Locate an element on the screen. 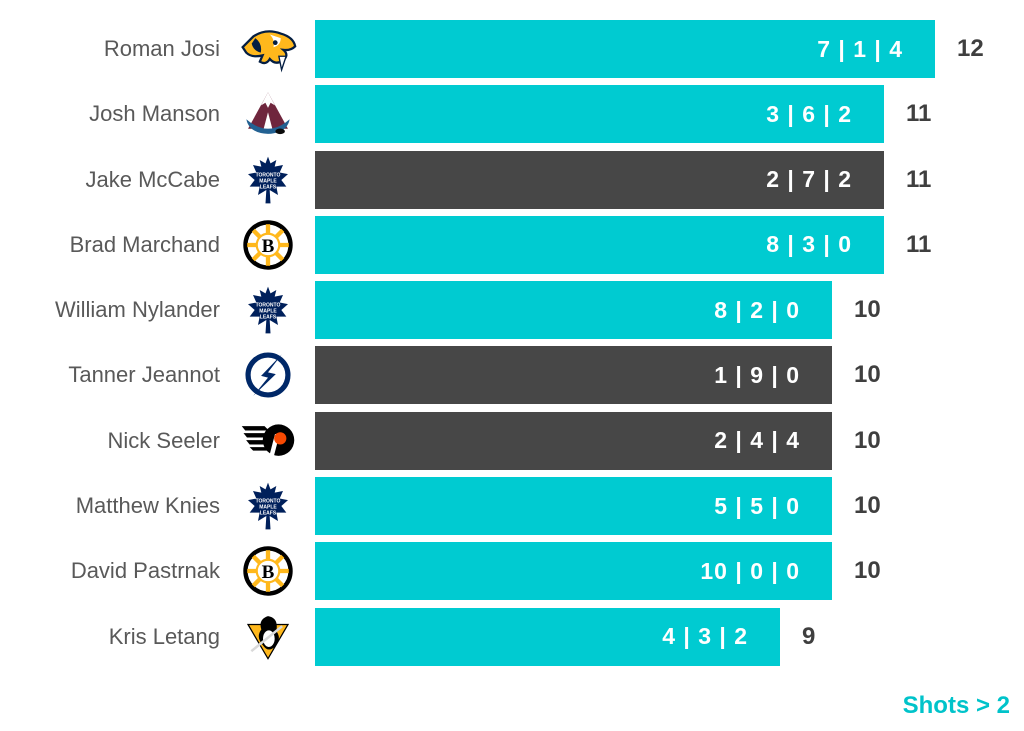 Image resolution: width=1024 pixels, height=731 pixels. bar-segments-label: 1 | 9 | 0 is located at coordinates (757, 374).